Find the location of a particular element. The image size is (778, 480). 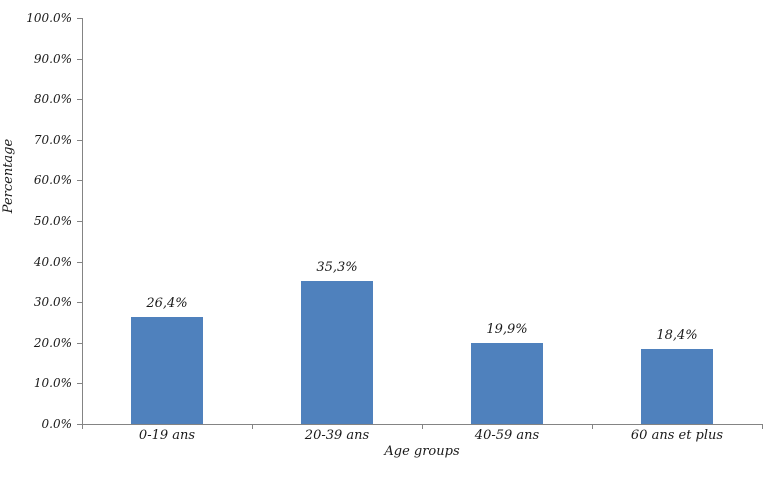

x-category-label: 40-59 ans is located at coordinates (507, 435).